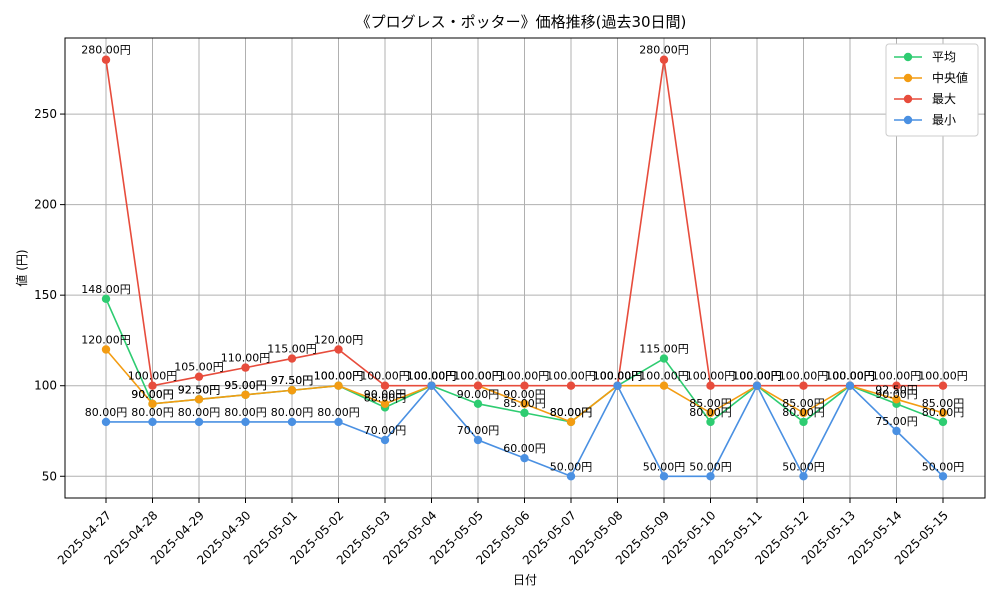 The width and height of the screenshot is (1000, 600). Describe the element at coordinates (931, 77) in the screenshot. I see `legend-item: 中央値` at that location.